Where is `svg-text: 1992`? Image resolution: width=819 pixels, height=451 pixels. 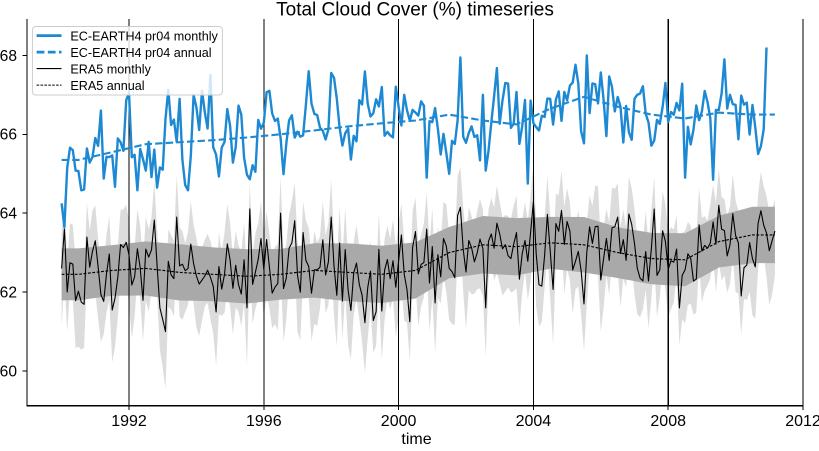
svg-text: 1992 is located at coordinates (129, 421).